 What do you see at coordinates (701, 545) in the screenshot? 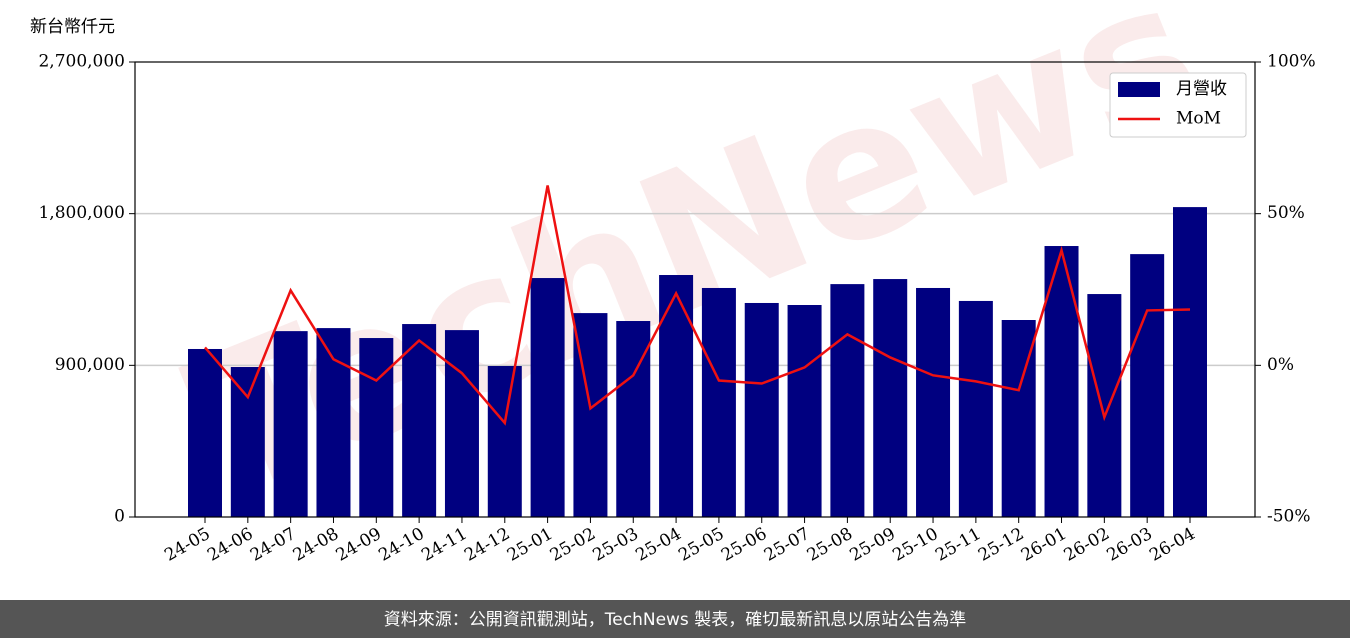
I see `x-tick-label: 25-05` at bounding box center [701, 545].